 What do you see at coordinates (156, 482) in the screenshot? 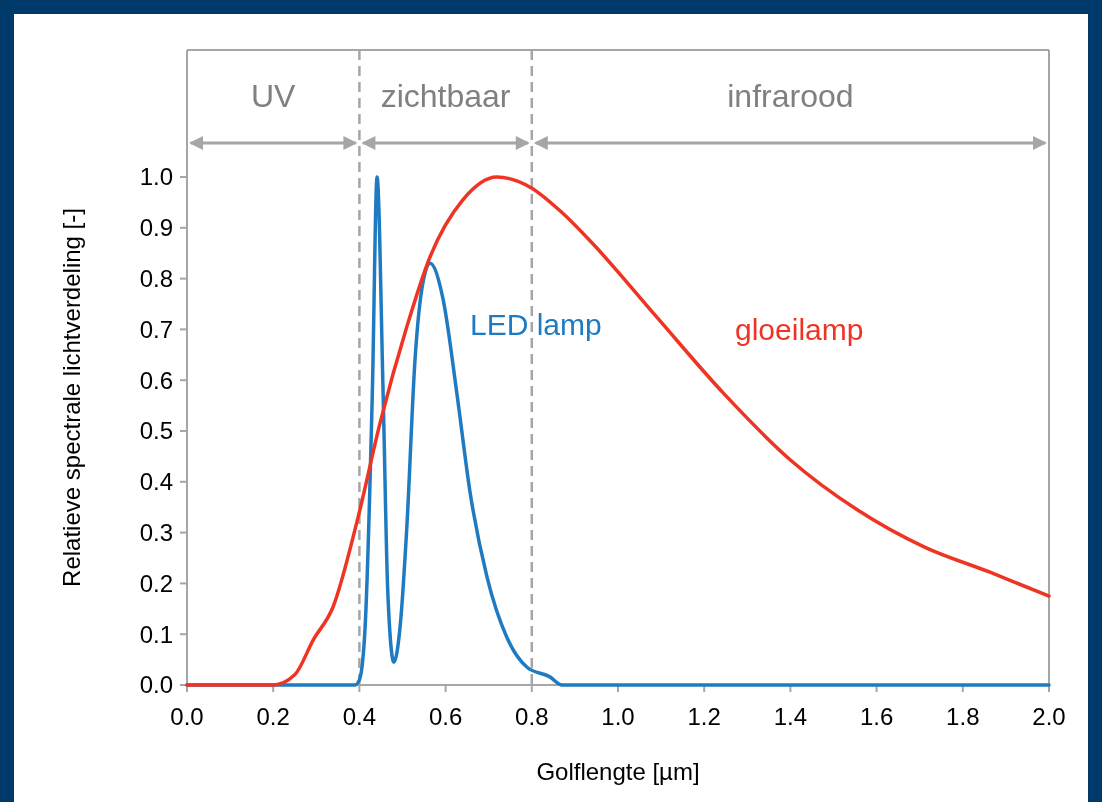
I see `y-tick-label: 0.4` at bounding box center [156, 482].